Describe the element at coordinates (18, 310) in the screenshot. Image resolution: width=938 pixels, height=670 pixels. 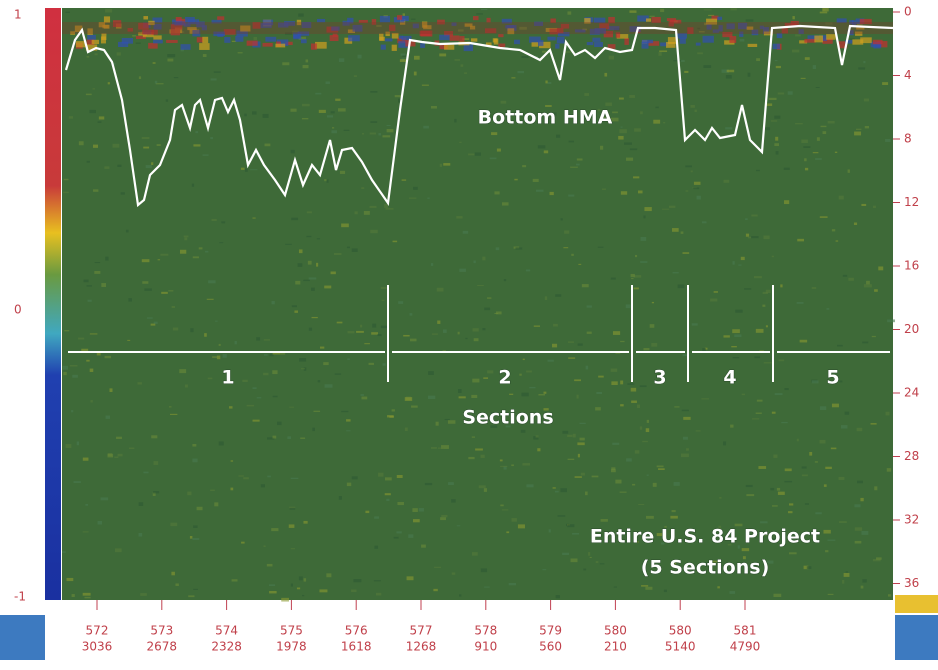
I see `scale-tick-label: 0` at that location.